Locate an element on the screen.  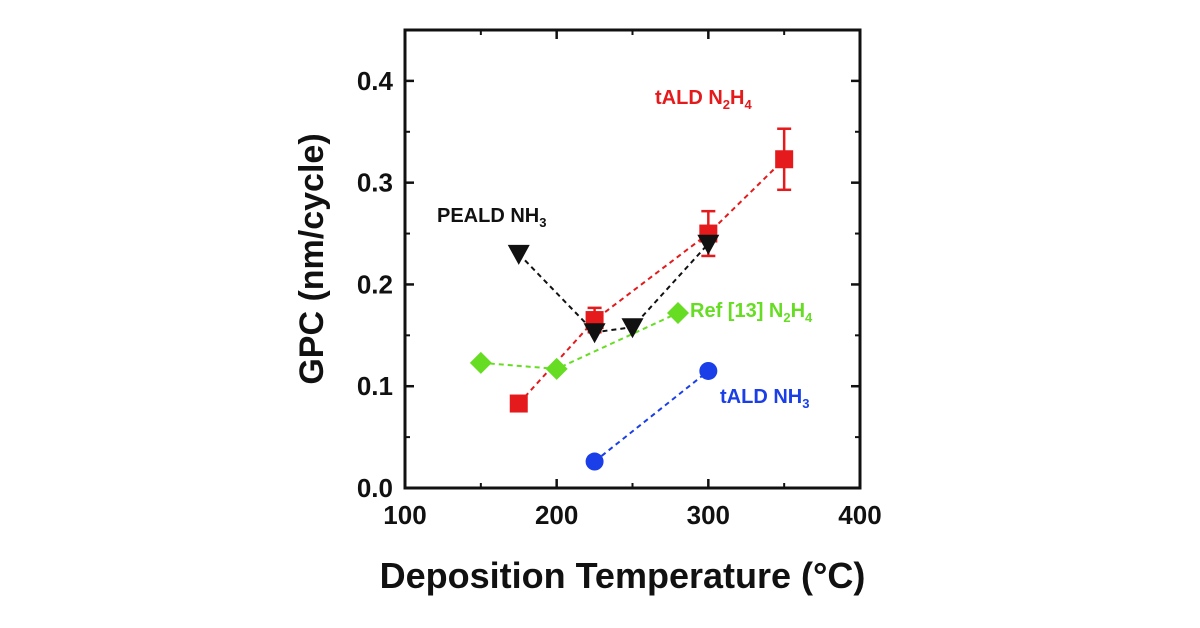
y-axis-title: GPC (nm/cycle) is located at coordinates (312, 258).